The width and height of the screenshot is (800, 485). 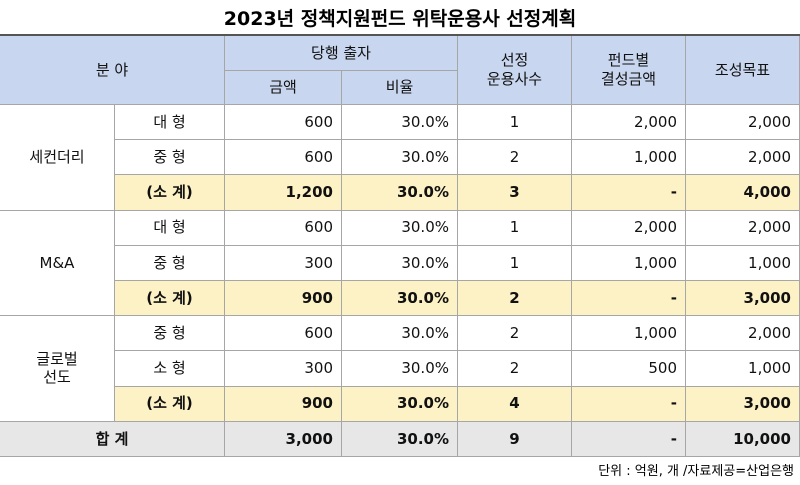 What do you see at coordinates (743, 70) in the screenshot?
I see `header-cell: 조성목표` at bounding box center [743, 70].